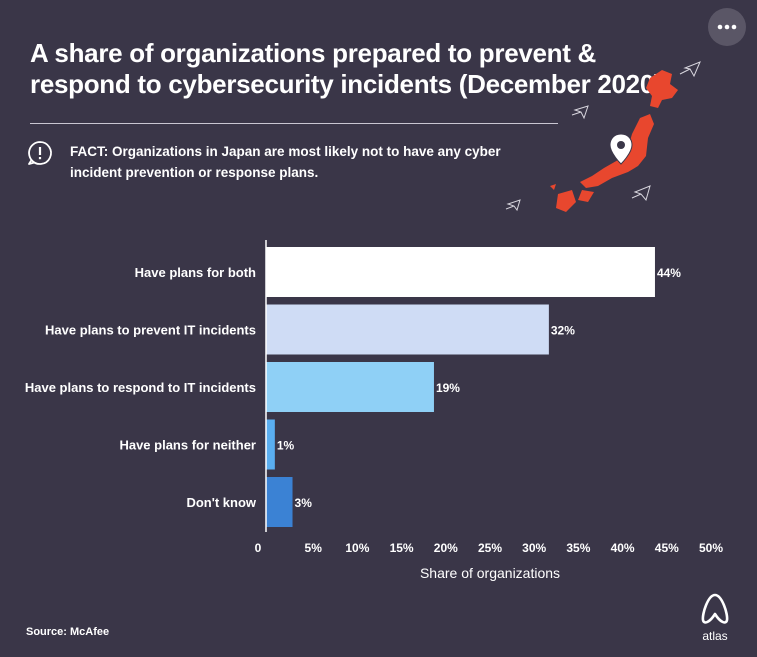 The width and height of the screenshot is (757, 657). What do you see at coordinates (258, 548) in the screenshot?
I see `x-tick-label: 0` at bounding box center [258, 548].